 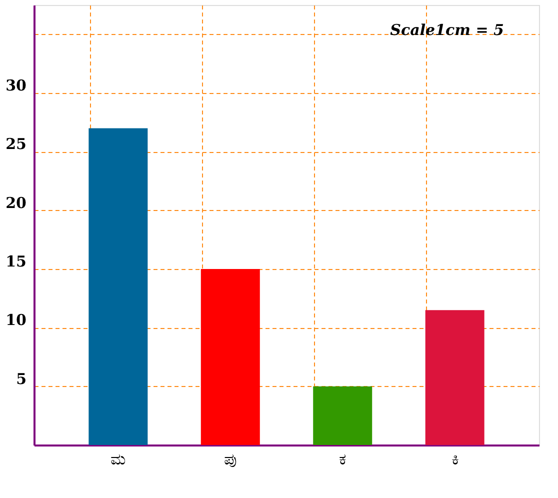 I want to click on x-tick-label: ಕ, so click(x=342, y=459).